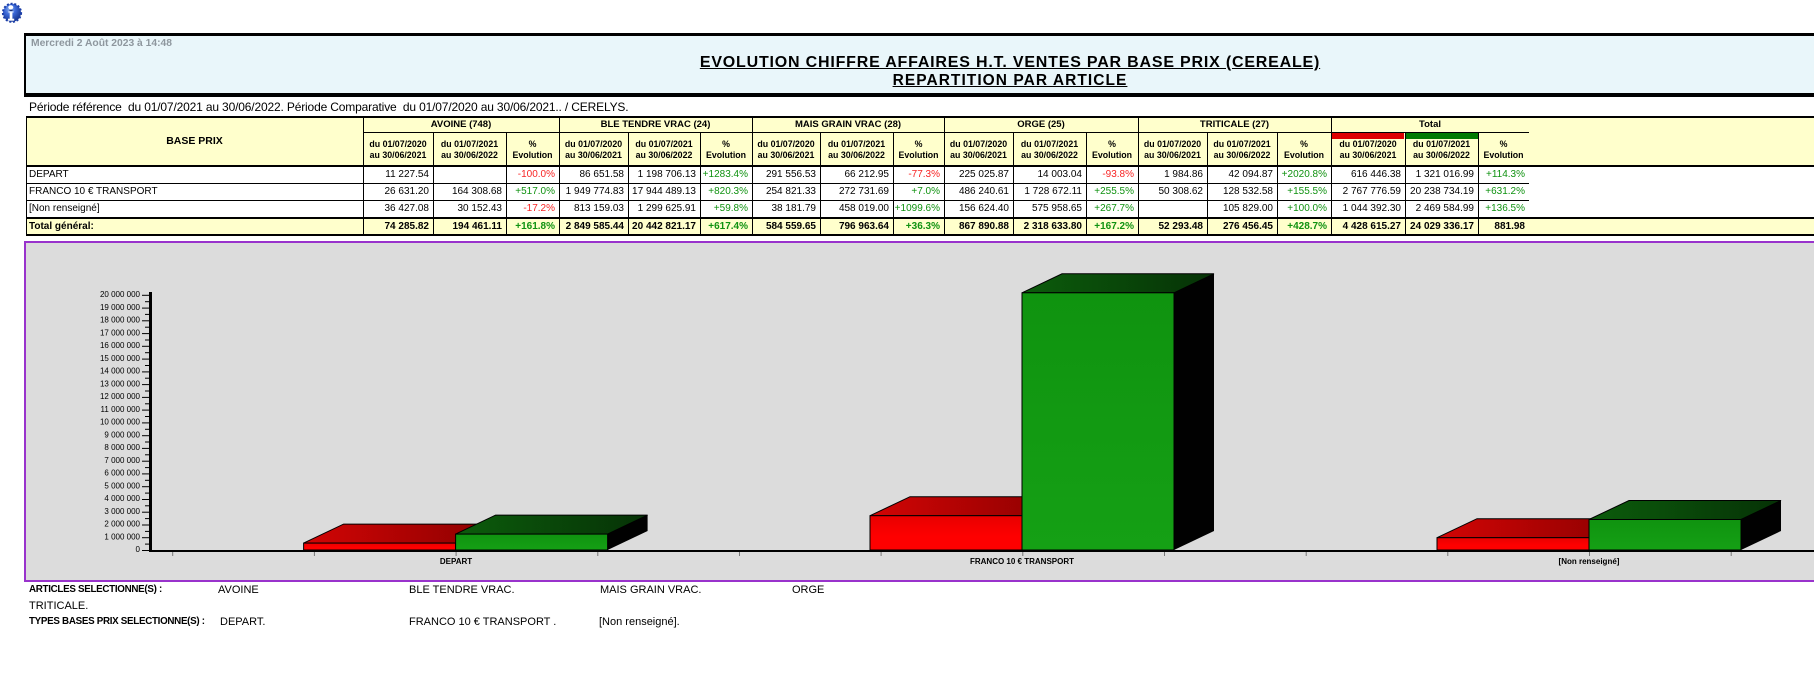 The width and height of the screenshot is (1814, 675). I want to click on svg-text: 12 000 000, so click(120, 396).